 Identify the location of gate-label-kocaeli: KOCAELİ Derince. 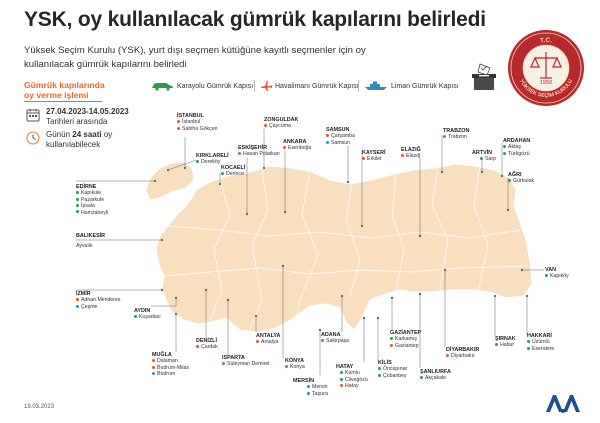
(233, 171).